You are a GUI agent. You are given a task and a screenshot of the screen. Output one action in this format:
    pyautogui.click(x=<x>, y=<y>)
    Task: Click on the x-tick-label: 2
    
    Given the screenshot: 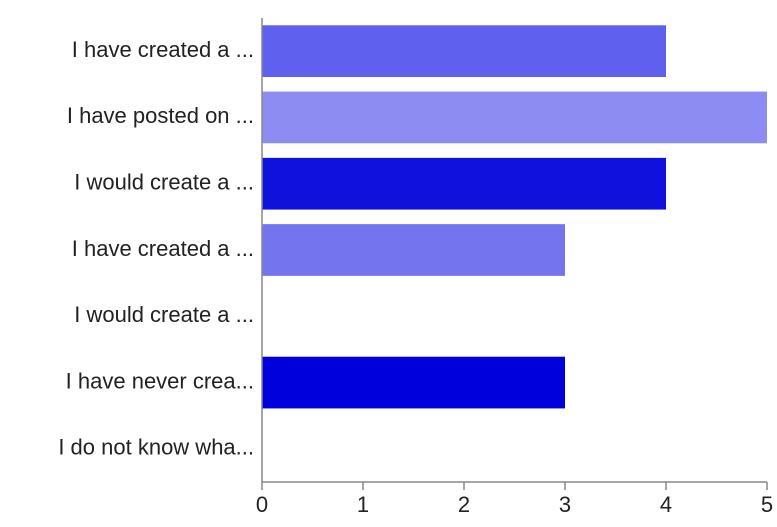 What is the action you would take?
    pyautogui.click(x=464, y=504)
    